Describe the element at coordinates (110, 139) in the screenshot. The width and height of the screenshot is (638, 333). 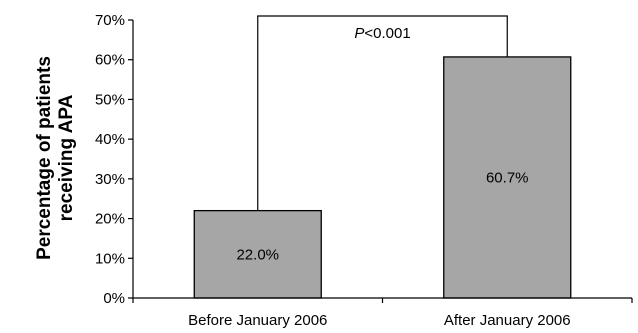
I see `y-tick-label: 40%` at that location.